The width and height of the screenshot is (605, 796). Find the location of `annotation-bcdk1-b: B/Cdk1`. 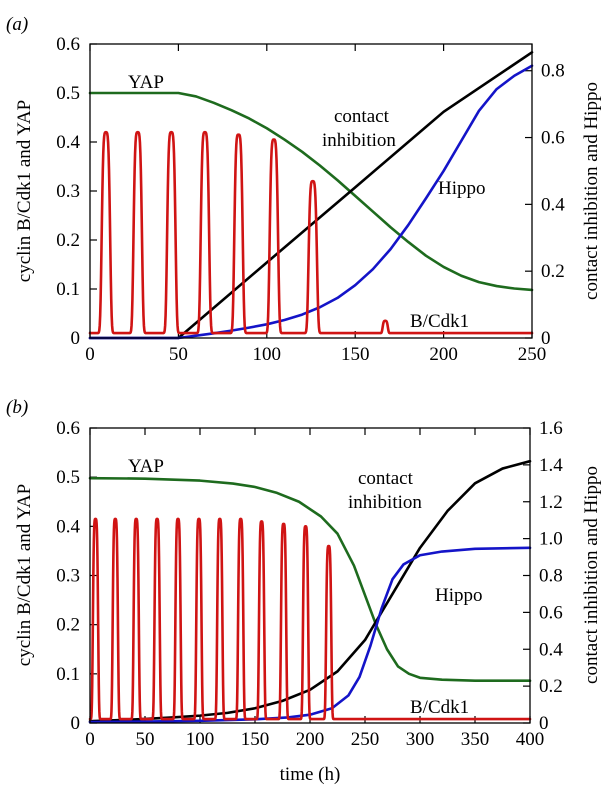

annotation-bcdk1-b: B/Cdk1 is located at coordinates (439, 707).